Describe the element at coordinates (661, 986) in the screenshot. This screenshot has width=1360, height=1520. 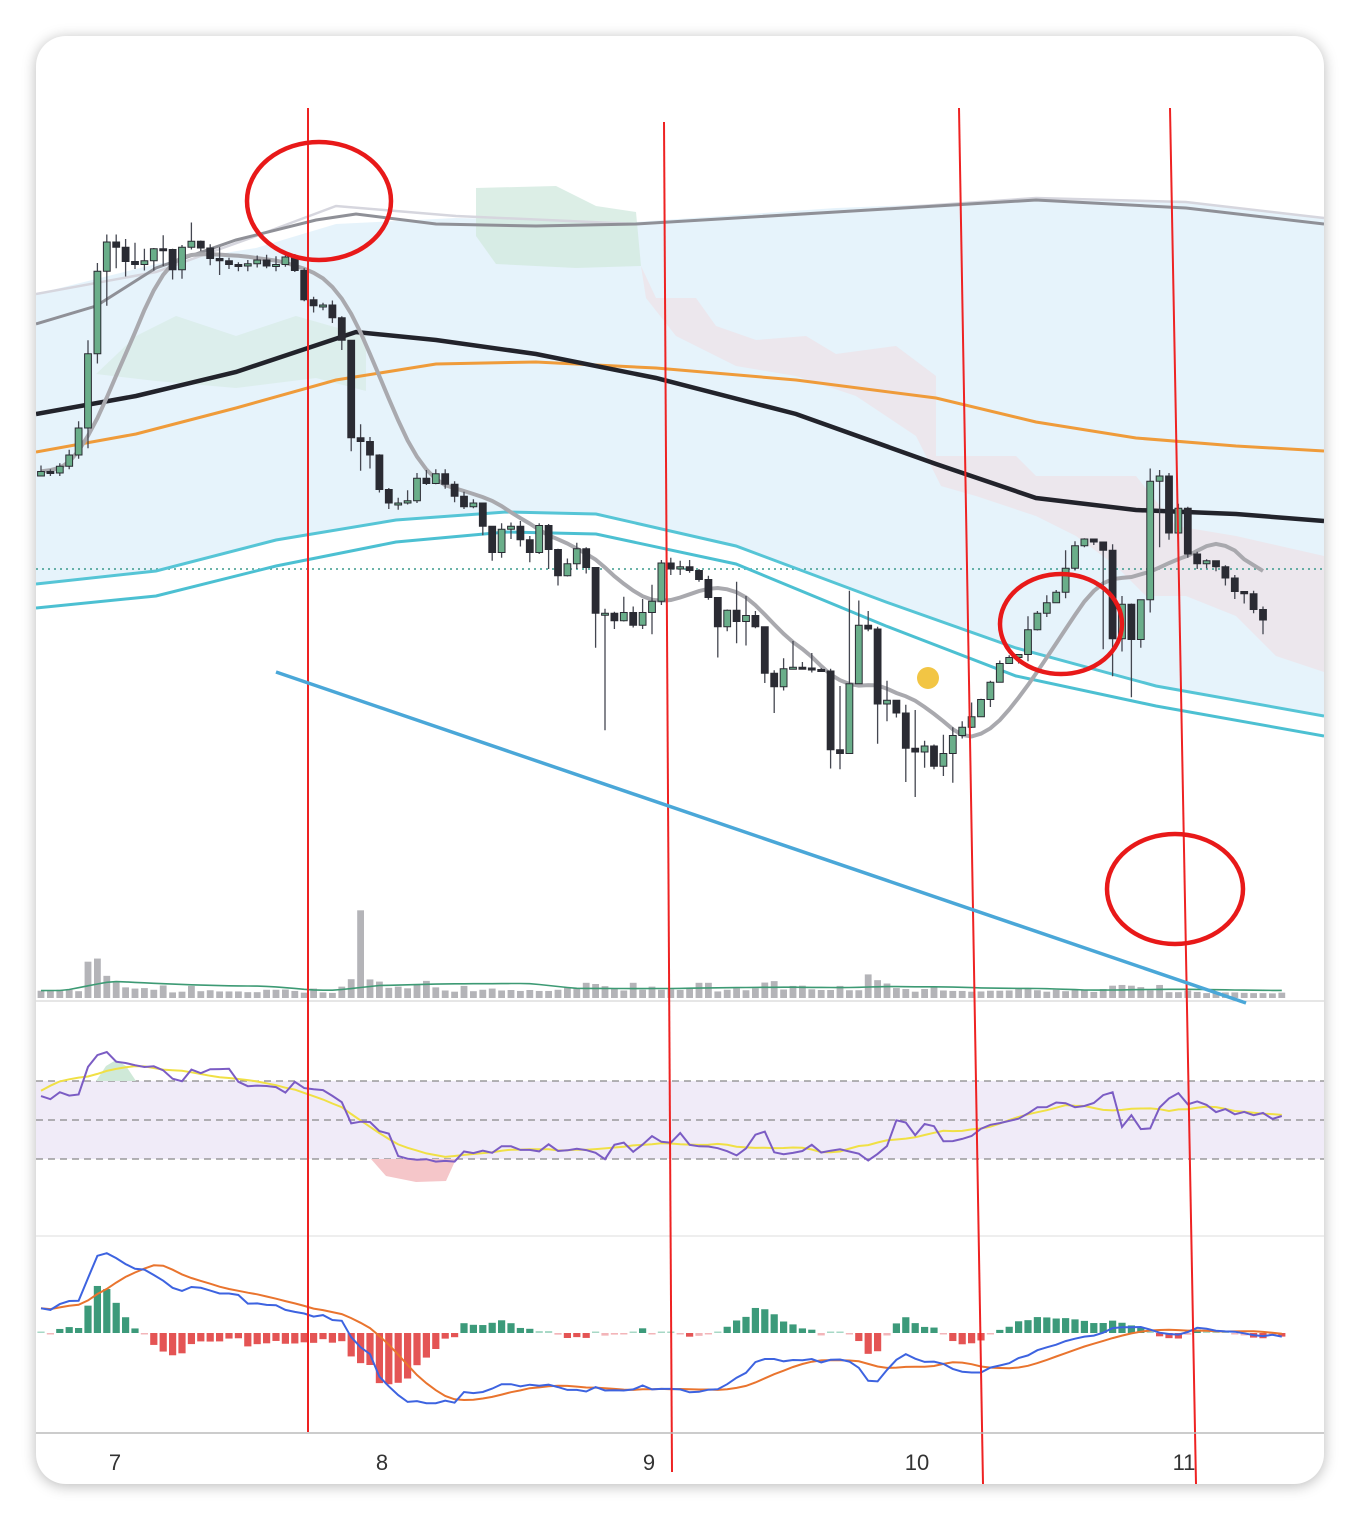
I see `volume-moving-average` at that location.